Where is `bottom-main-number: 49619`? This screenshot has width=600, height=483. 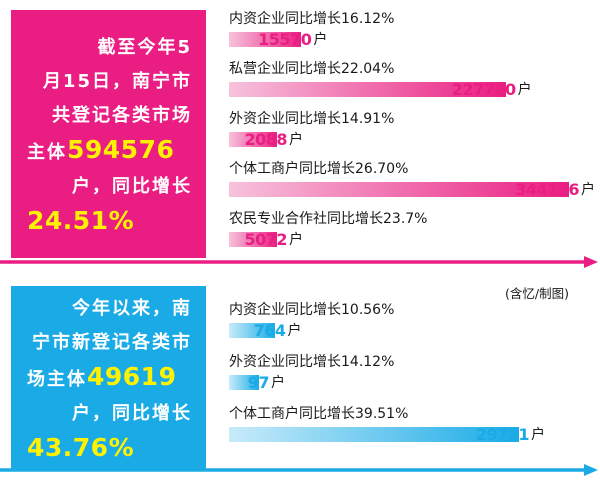
bottom-main-number: 49619 is located at coordinates (132, 376).